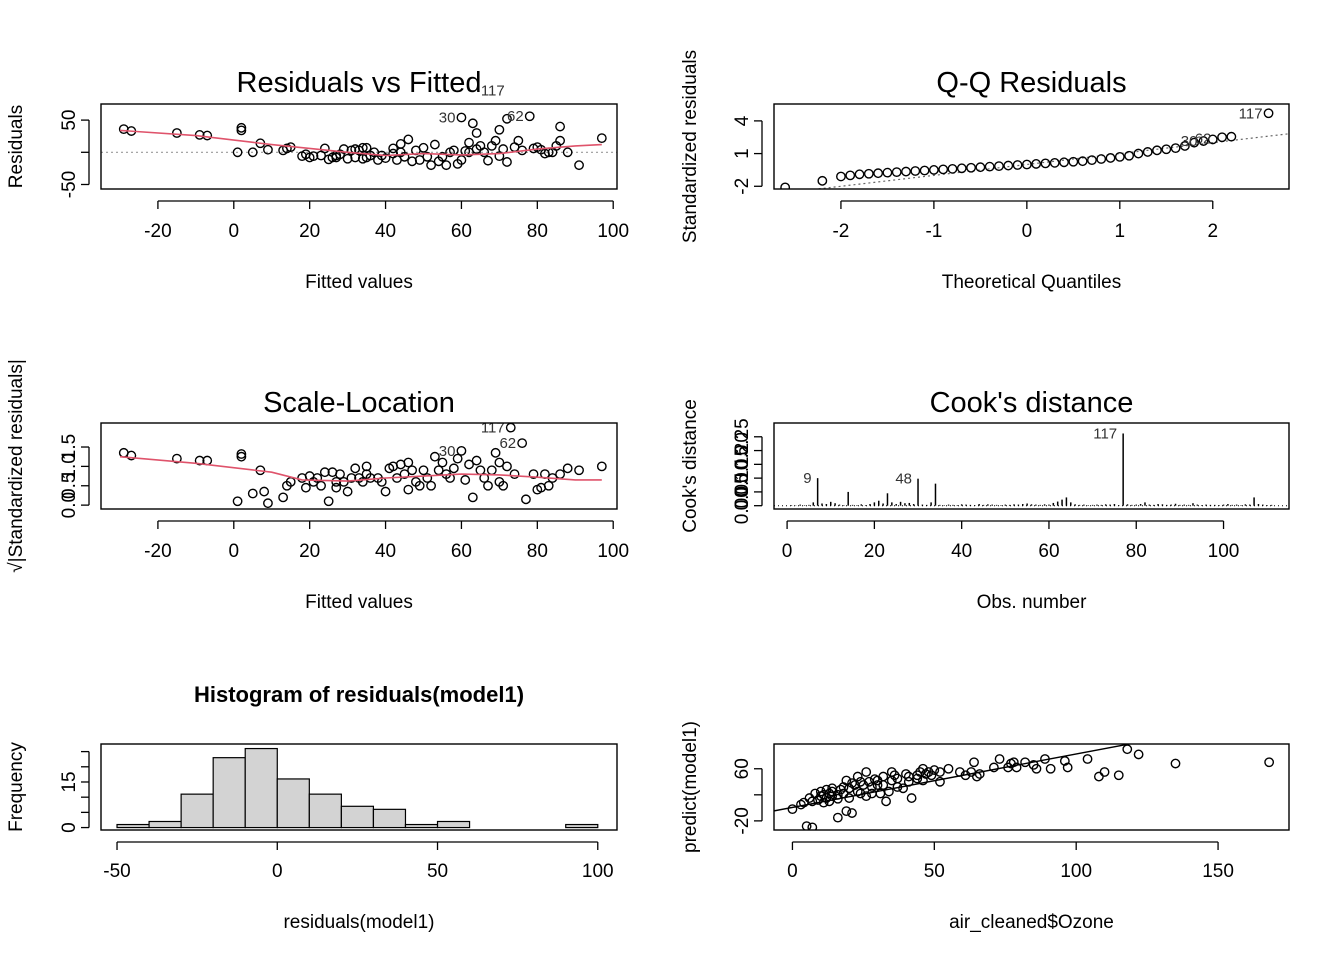 This screenshot has width=1344, height=960. Describe the element at coordinates (953, 778) in the screenshot. I see `fit-line` at that location.